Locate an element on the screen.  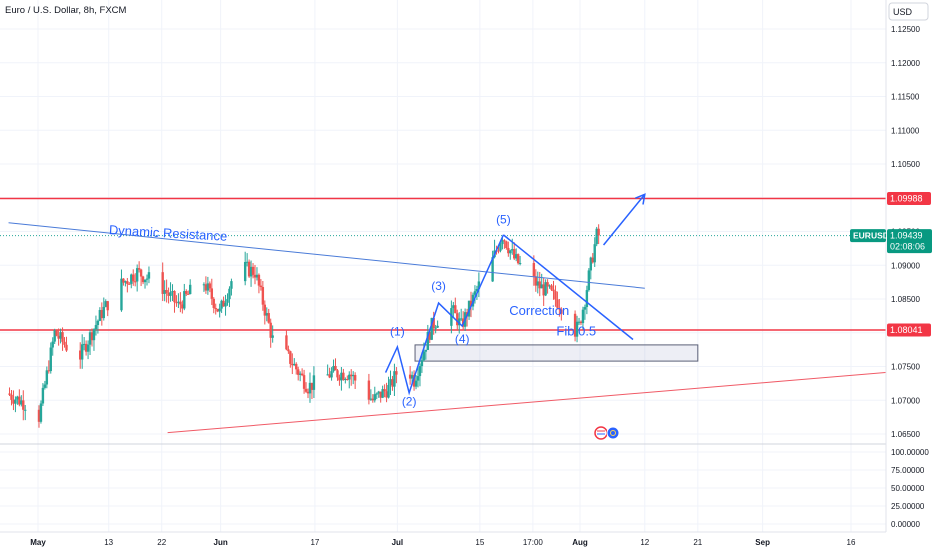
time-tick-label: 16 is located at coordinates (851, 542).